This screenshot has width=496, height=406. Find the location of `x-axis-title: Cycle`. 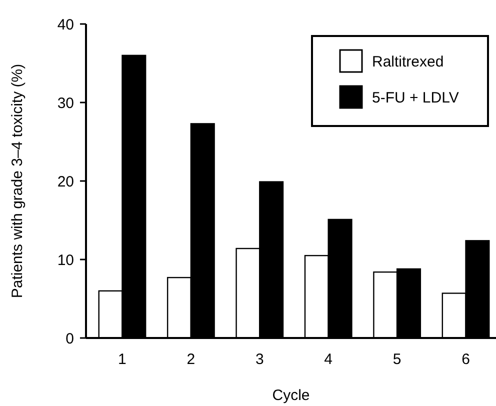

x-axis-title: Cycle is located at coordinates (291, 395).